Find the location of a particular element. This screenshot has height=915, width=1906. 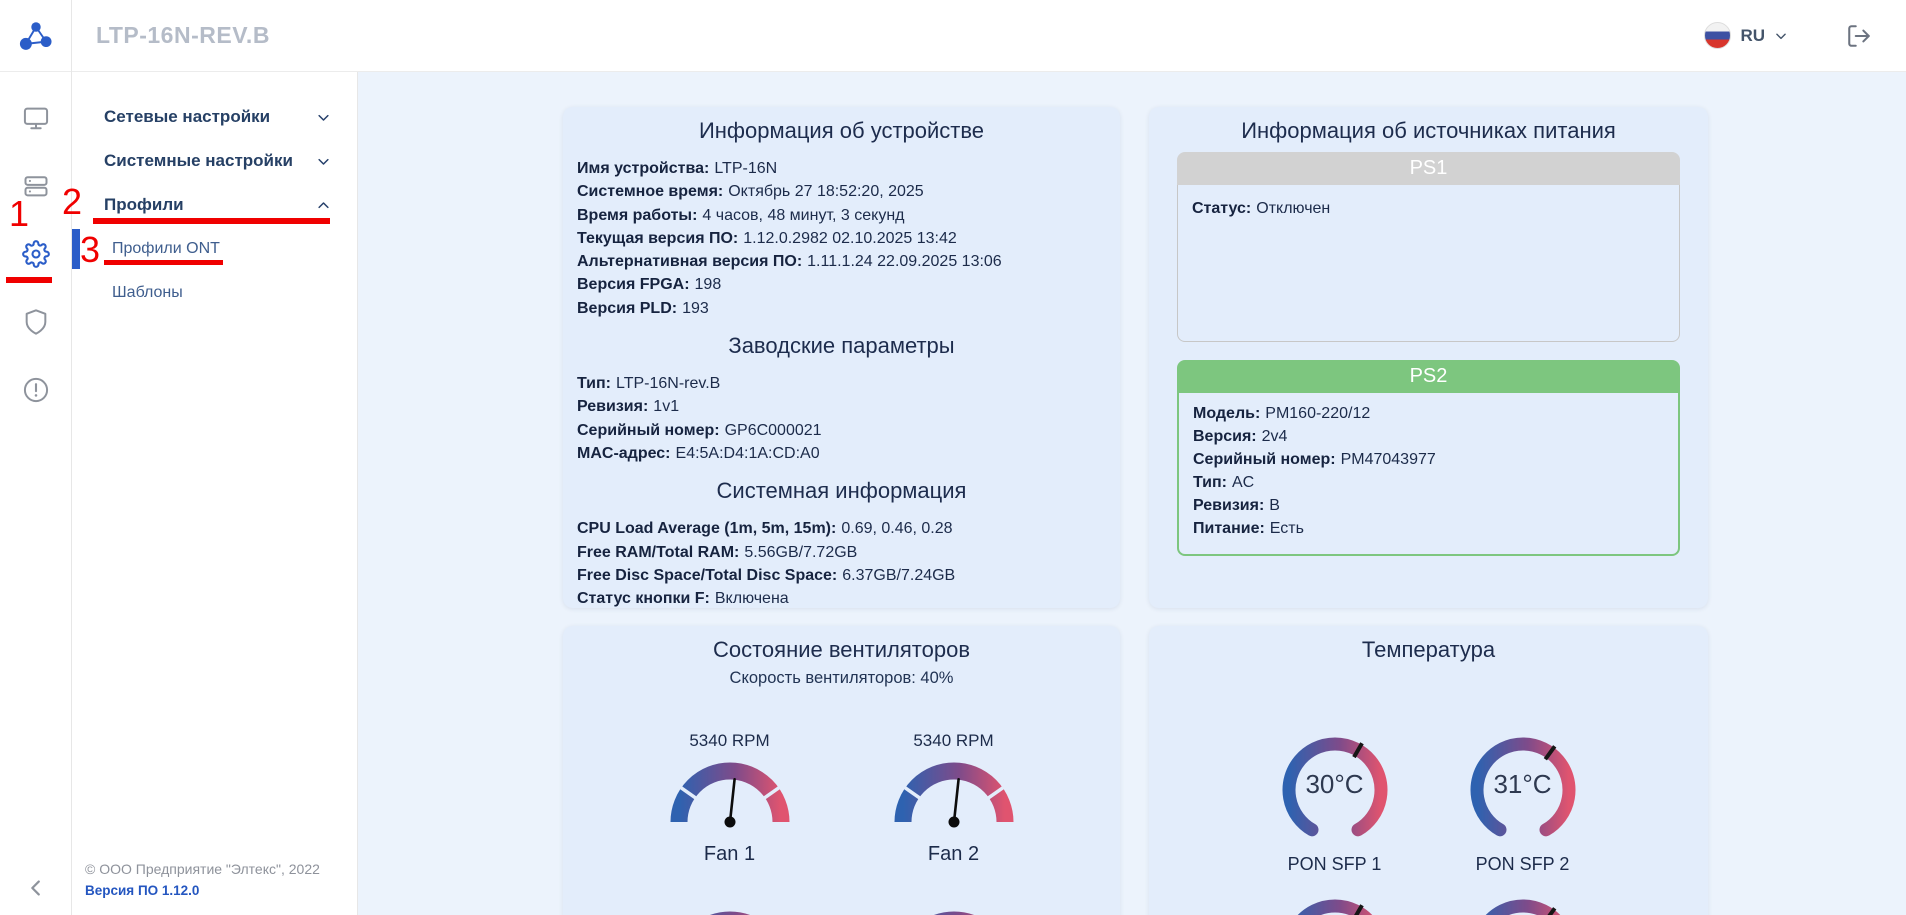

alert-circle-icon is located at coordinates (35, 390).